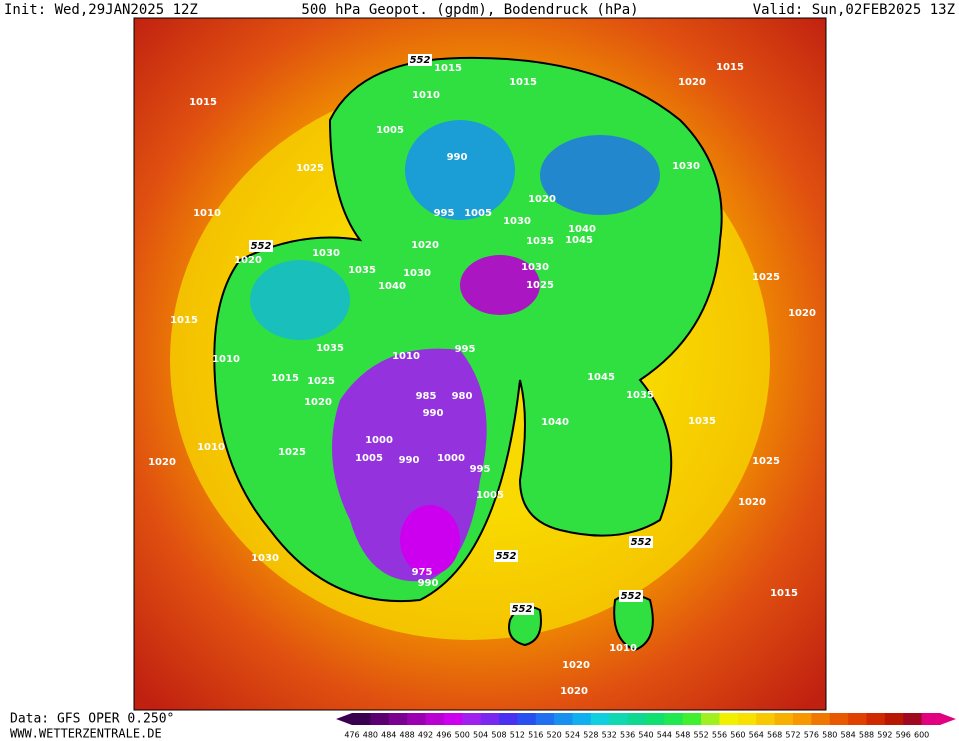 This screenshot has height=741, width=959. I want to click on low-blue, so click(600, 175).